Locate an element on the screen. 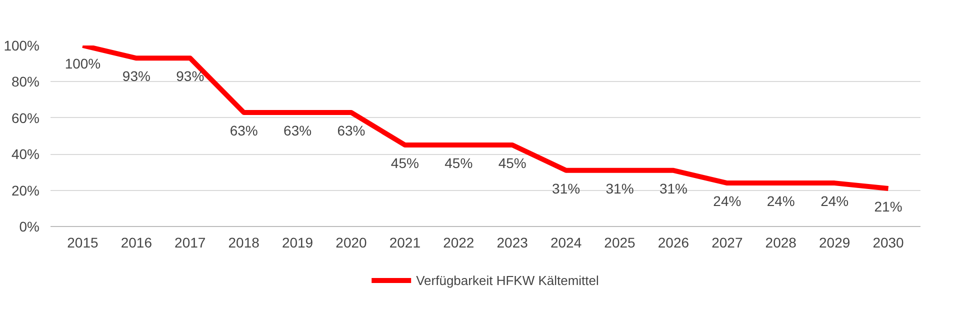 The height and width of the screenshot is (320, 960). x-tick-label: 2020 is located at coordinates (352, 242).